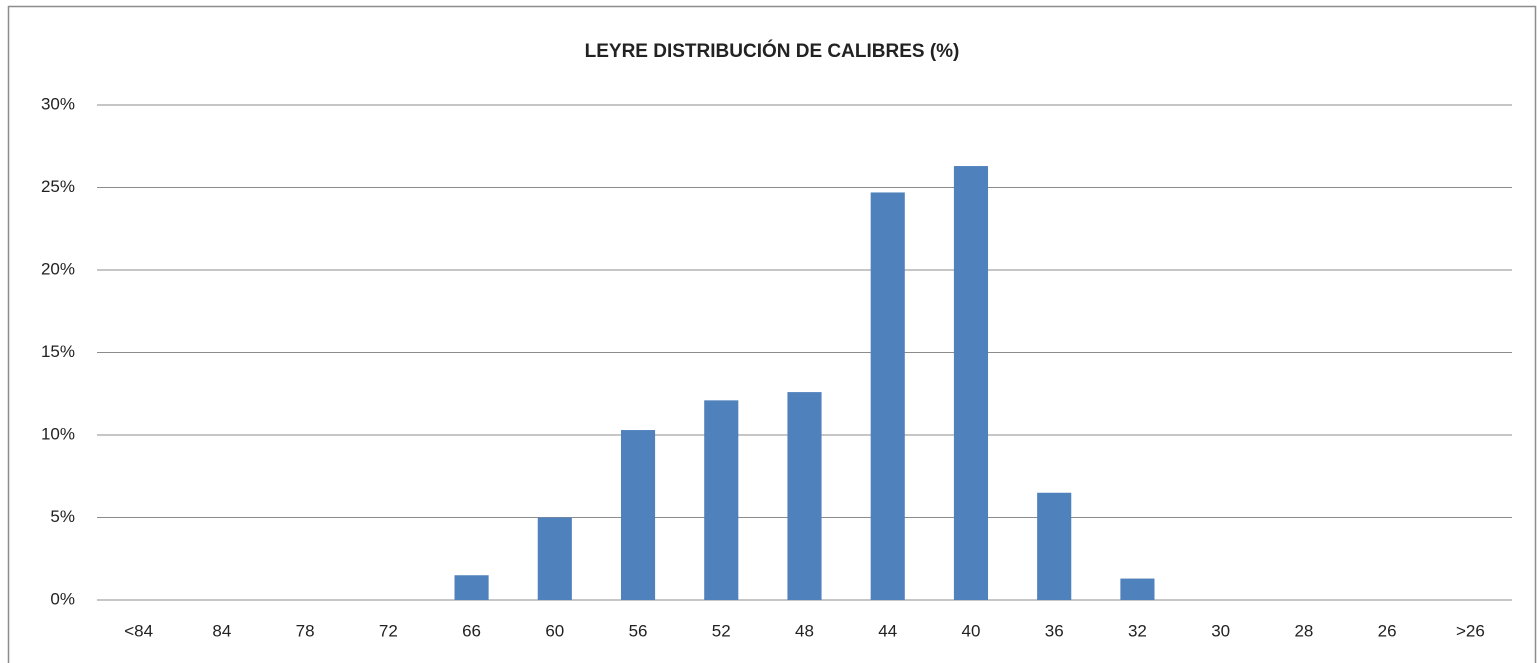 The image size is (1537, 663). What do you see at coordinates (471, 630) in the screenshot?
I see `x-tick-label: 66` at bounding box center [471, 630].